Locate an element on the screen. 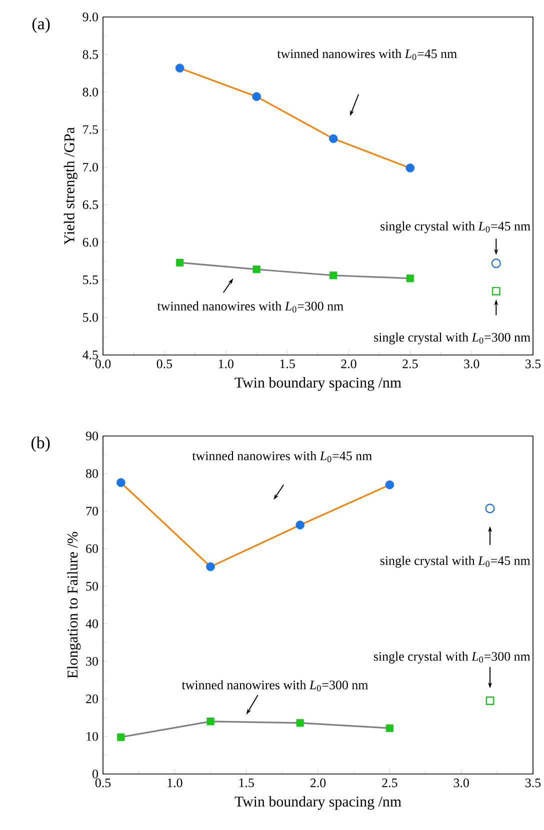  y-axis-title: Elongation to Failure /% is located at coordinates (74, 605).